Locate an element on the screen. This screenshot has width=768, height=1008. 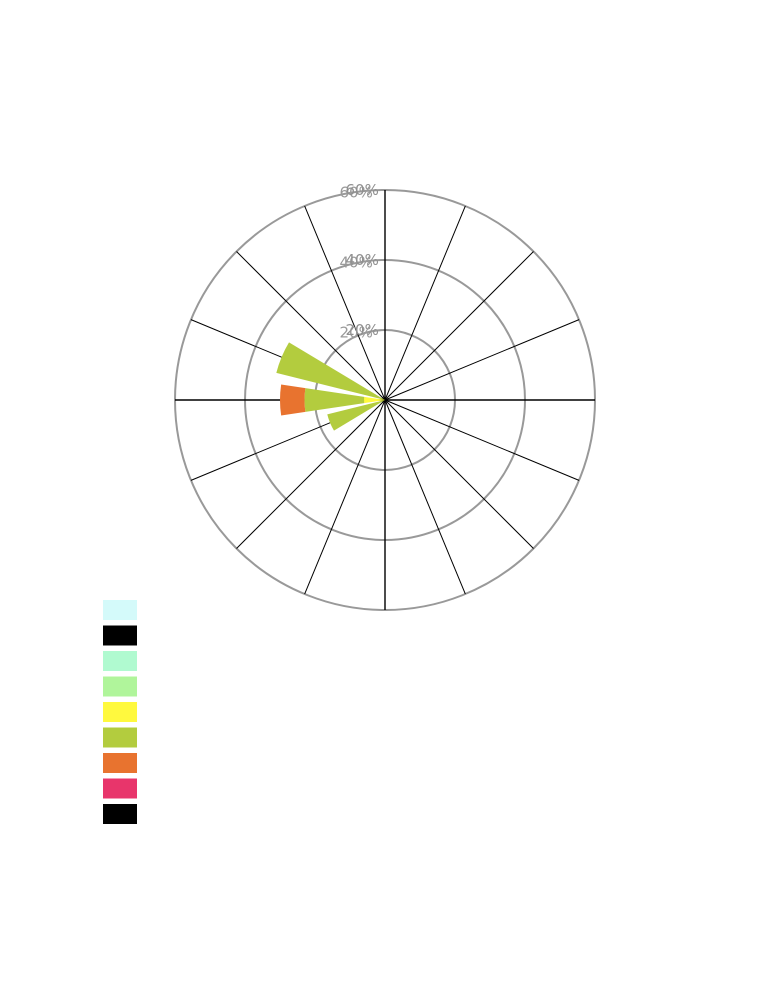
rtick-label-60: 60% is located at coordinates (362, 190).